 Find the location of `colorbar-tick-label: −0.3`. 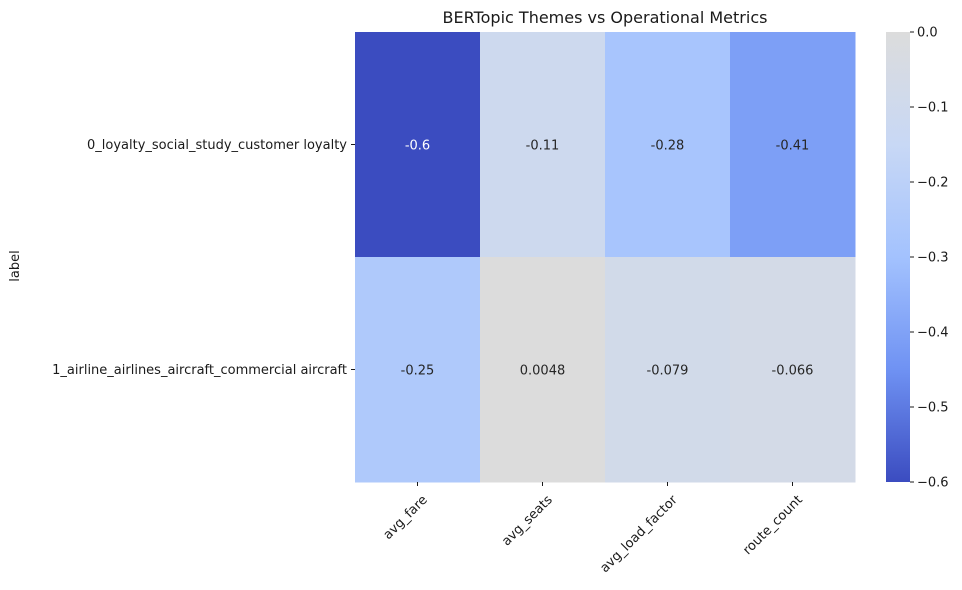

colorbar-tick-label: −0.3 is located at coordinates (933, 258).